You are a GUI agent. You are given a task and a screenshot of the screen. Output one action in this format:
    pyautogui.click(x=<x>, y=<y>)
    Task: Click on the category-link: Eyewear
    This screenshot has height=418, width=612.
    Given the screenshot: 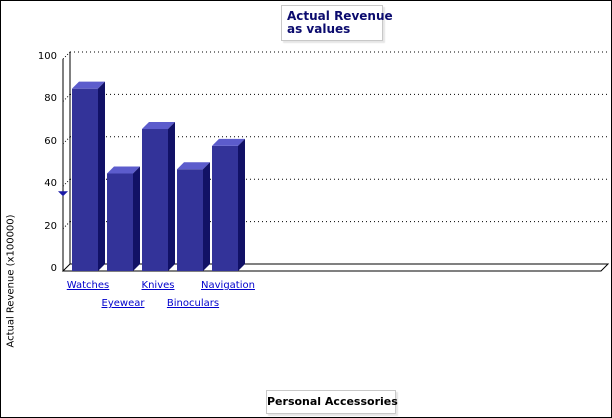 What is the action you would take?
    pyautogui.click(x=123, y=303)
    